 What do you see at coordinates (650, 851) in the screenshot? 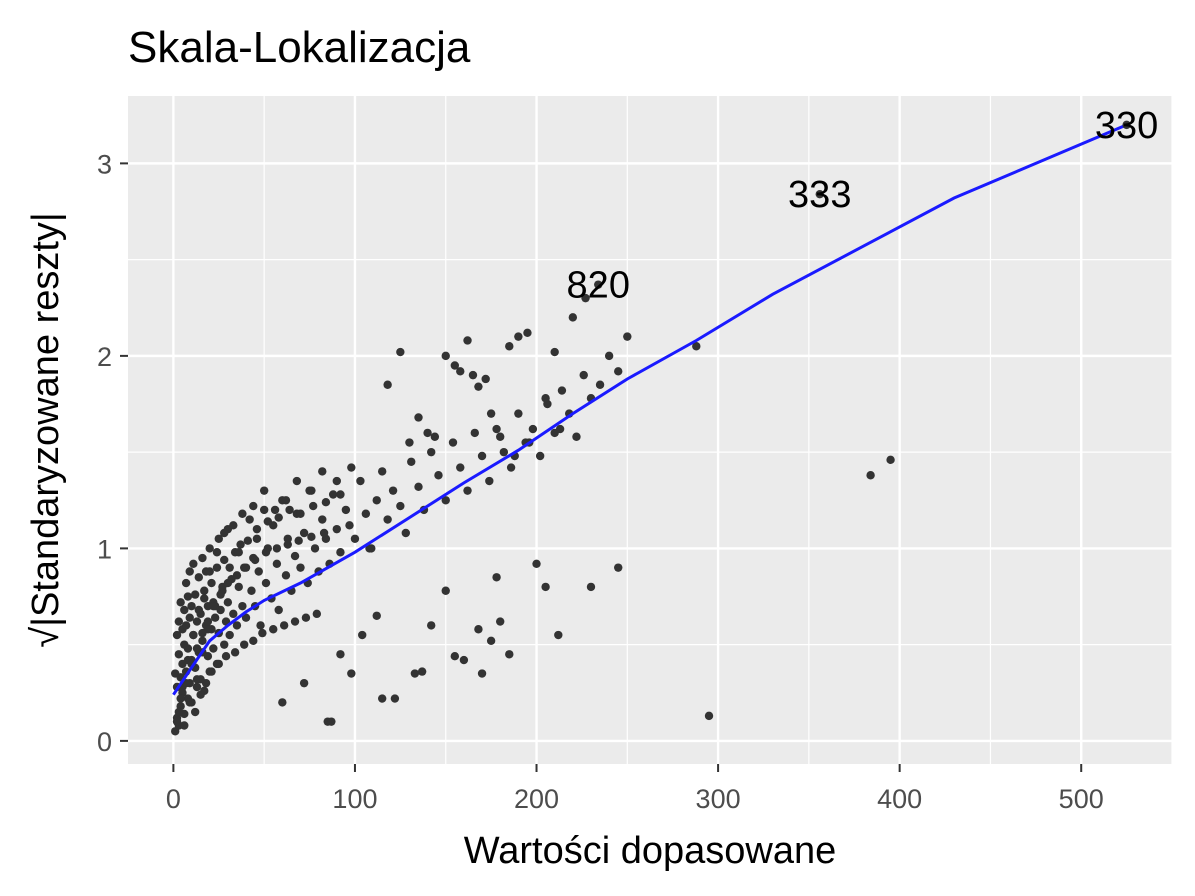
I see `x-axis-title: Wartości dopasowane` at bounding box center [650, 851].